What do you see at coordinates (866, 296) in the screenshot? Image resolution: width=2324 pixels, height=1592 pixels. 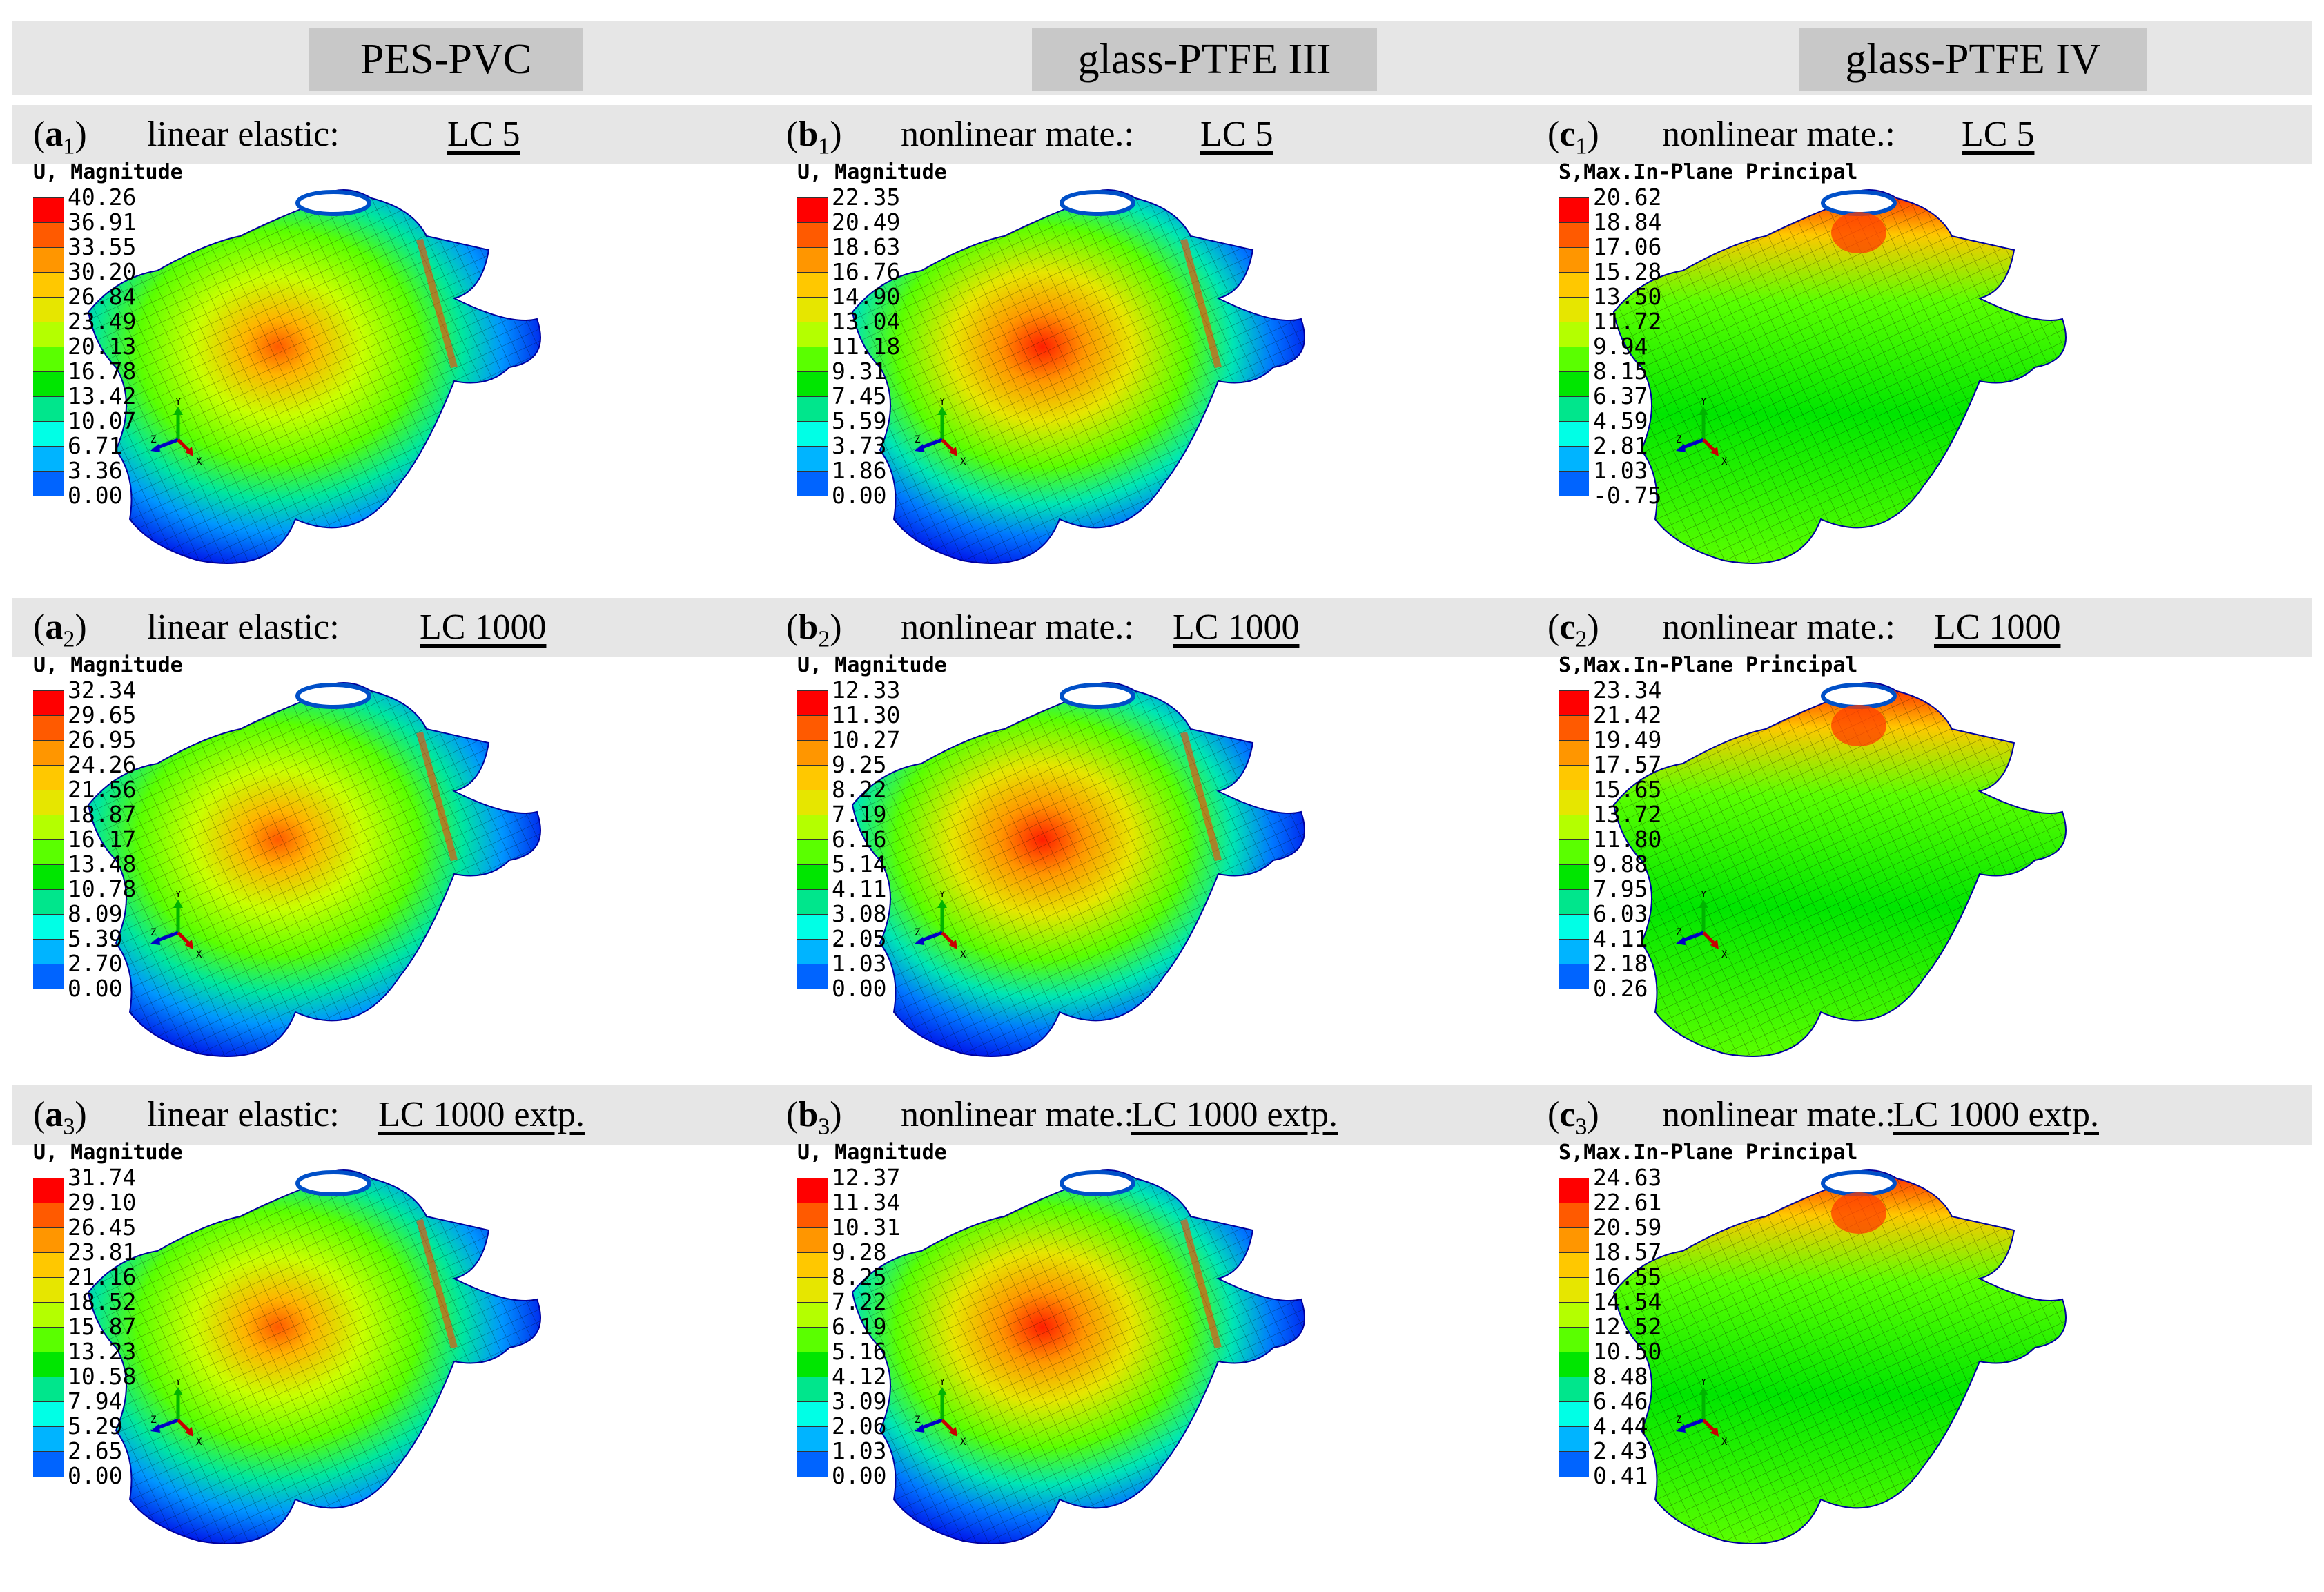 I see `legend-value: 14.90` at bounding box center [866, 296].